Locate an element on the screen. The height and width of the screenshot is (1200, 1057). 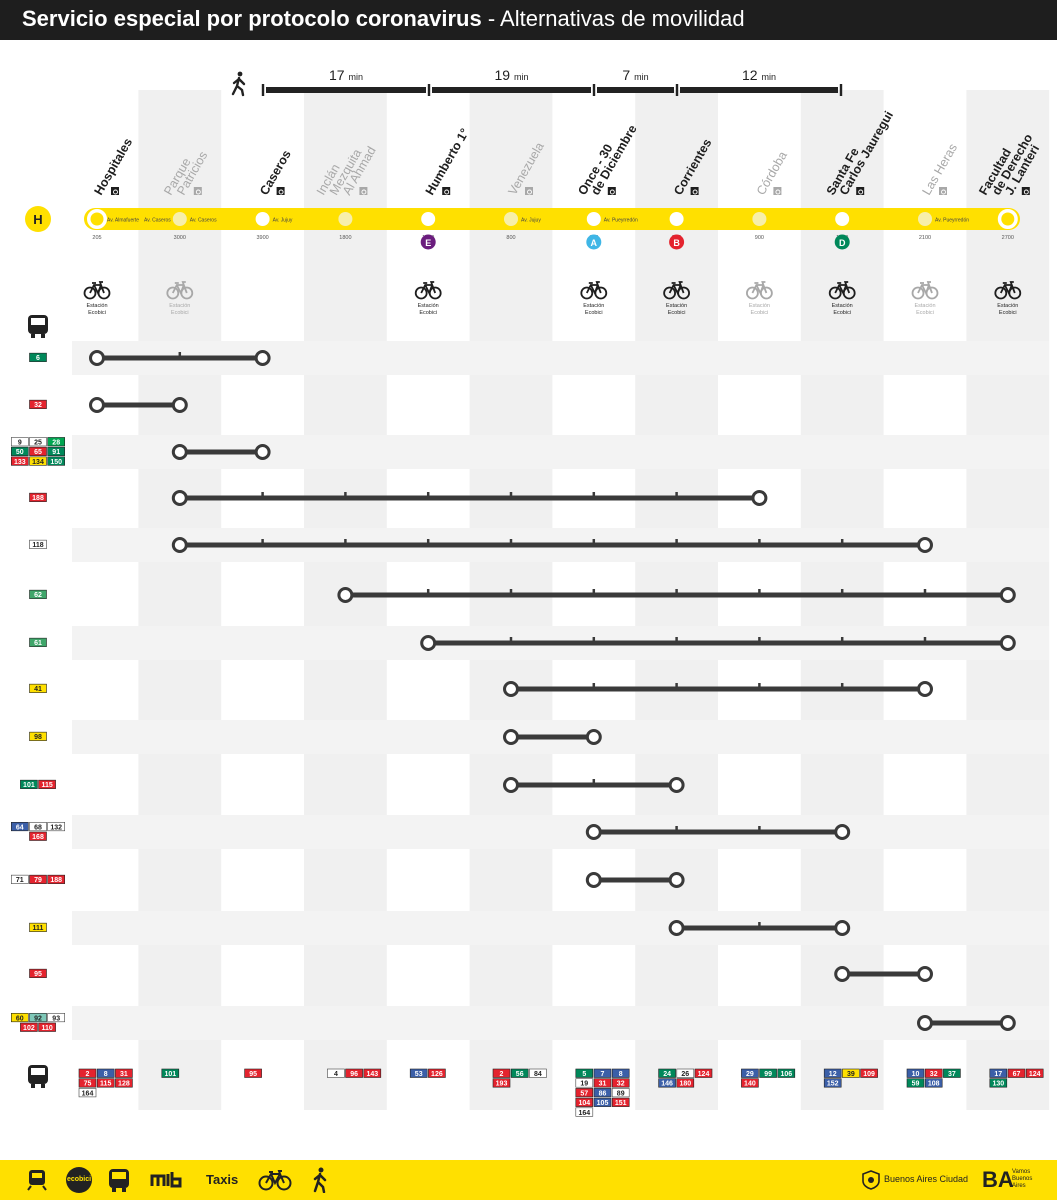
station-6-bus-badge-number: 86 is located at coordinates (603, 1093).